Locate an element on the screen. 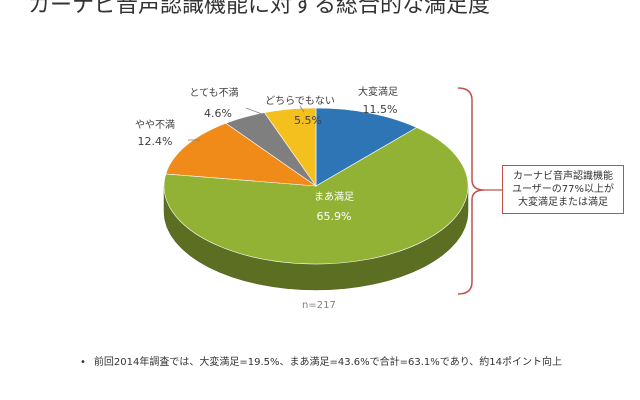 The width and height of the screenshot is (640, 400). slice-name-label: どちらでもない is located at coordinates (300, 101).